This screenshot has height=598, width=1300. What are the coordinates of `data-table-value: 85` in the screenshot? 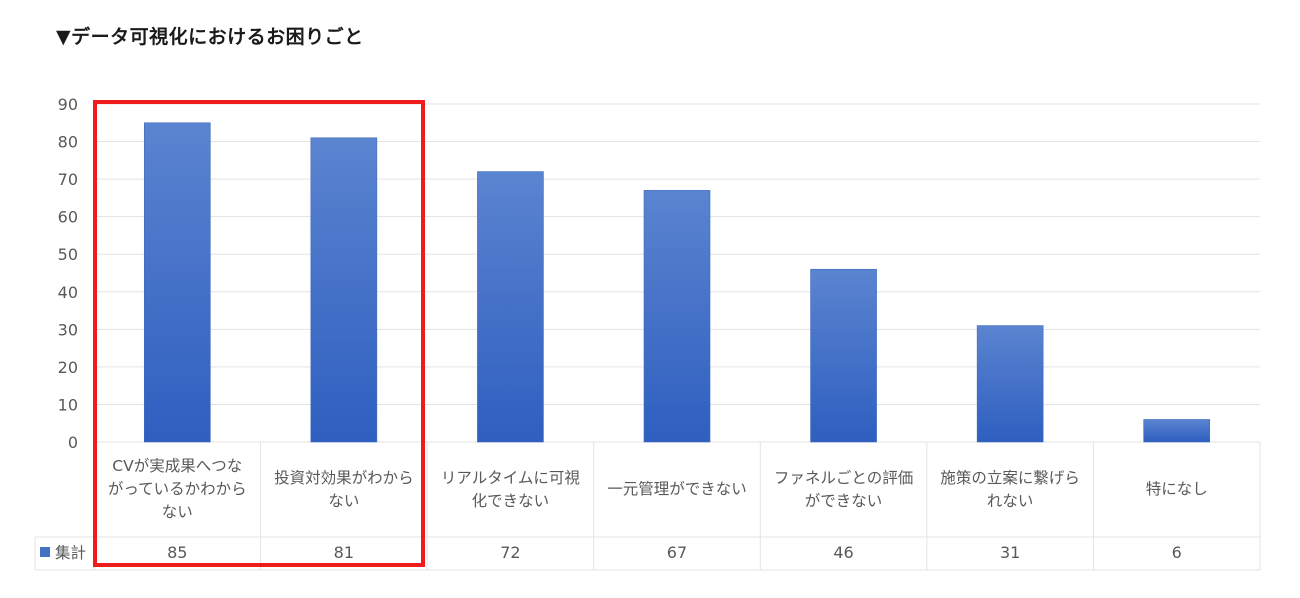 It's located at (177, 552).